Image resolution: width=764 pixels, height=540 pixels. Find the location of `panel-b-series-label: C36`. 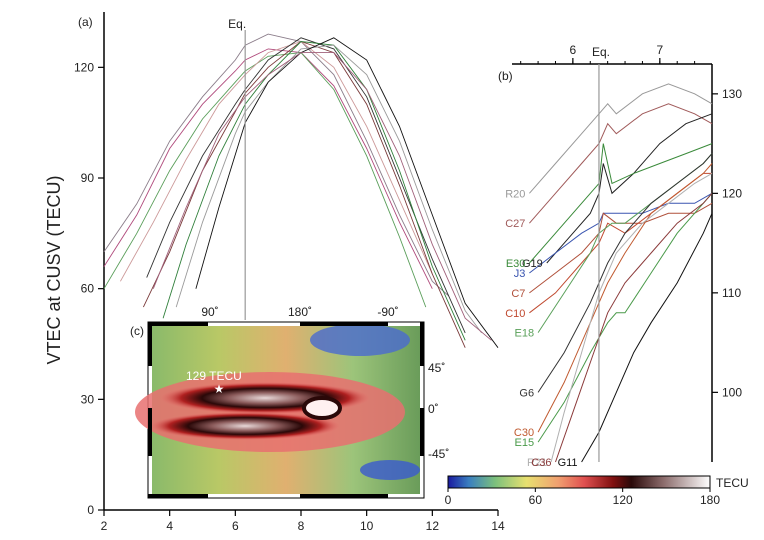

panel-b-series-label: C36 is located at coordinates (541, 463).